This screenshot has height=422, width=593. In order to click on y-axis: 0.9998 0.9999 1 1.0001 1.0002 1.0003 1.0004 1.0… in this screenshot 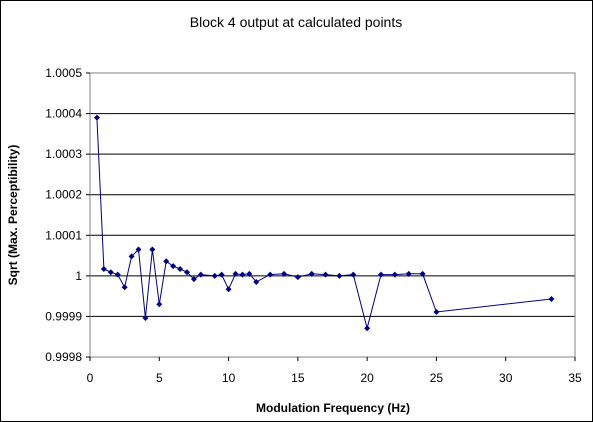, I will do `click(67, 215)`.